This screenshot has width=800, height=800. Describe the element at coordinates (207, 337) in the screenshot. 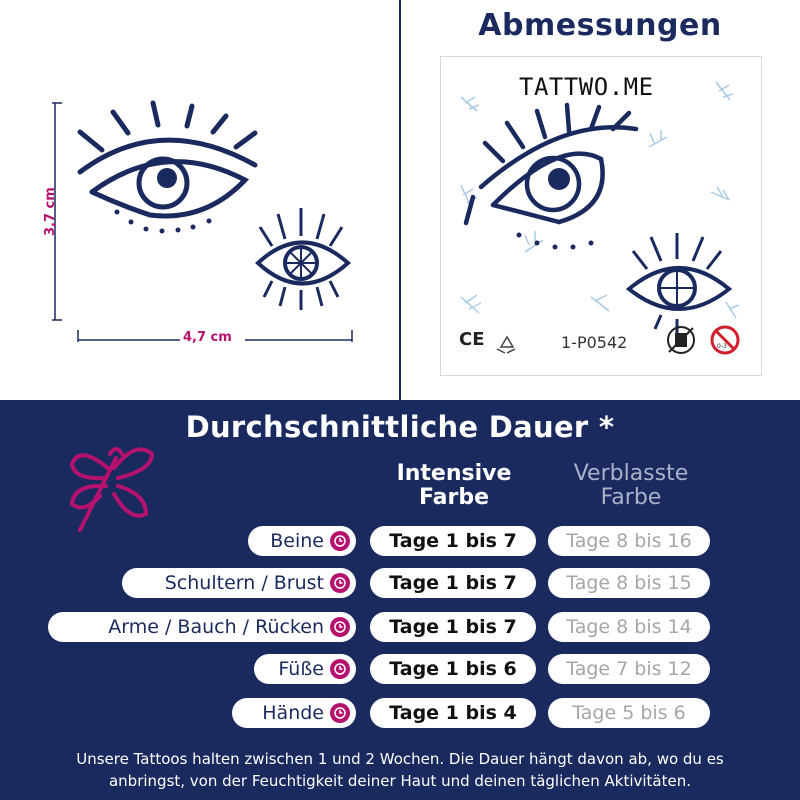

I see `width-dimension-label: 4,7 cm` at that location.